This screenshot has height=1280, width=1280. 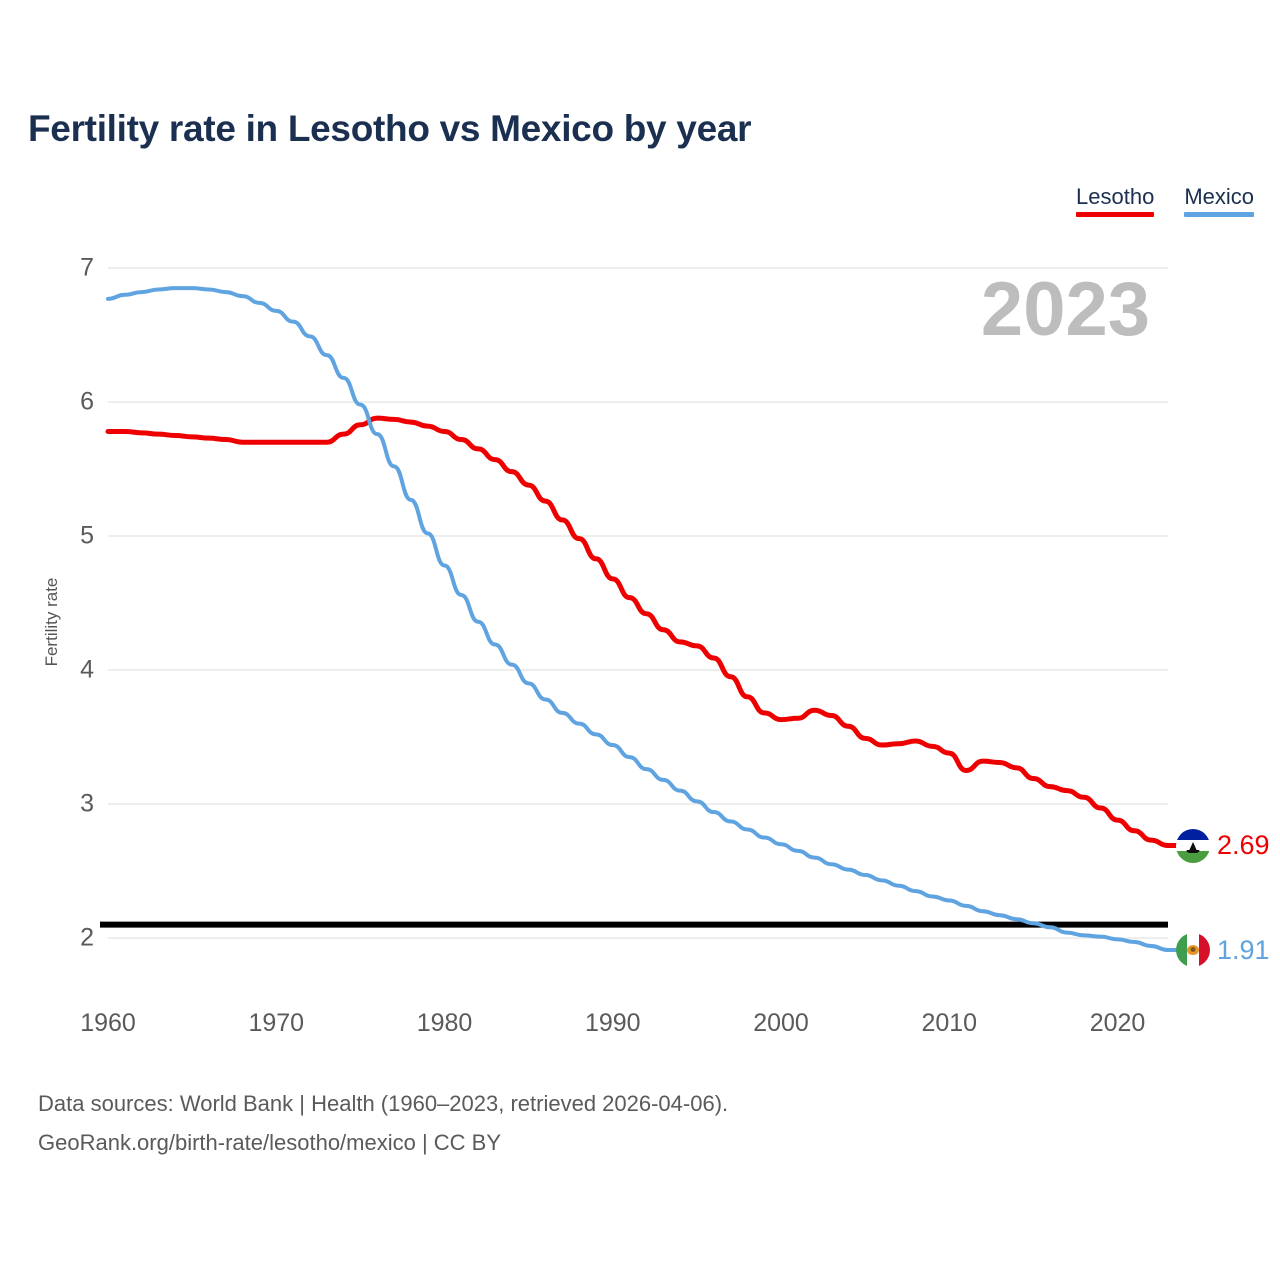 I want to click on x-axis-tick-2000: 2000, so click(x=781, y=1023).